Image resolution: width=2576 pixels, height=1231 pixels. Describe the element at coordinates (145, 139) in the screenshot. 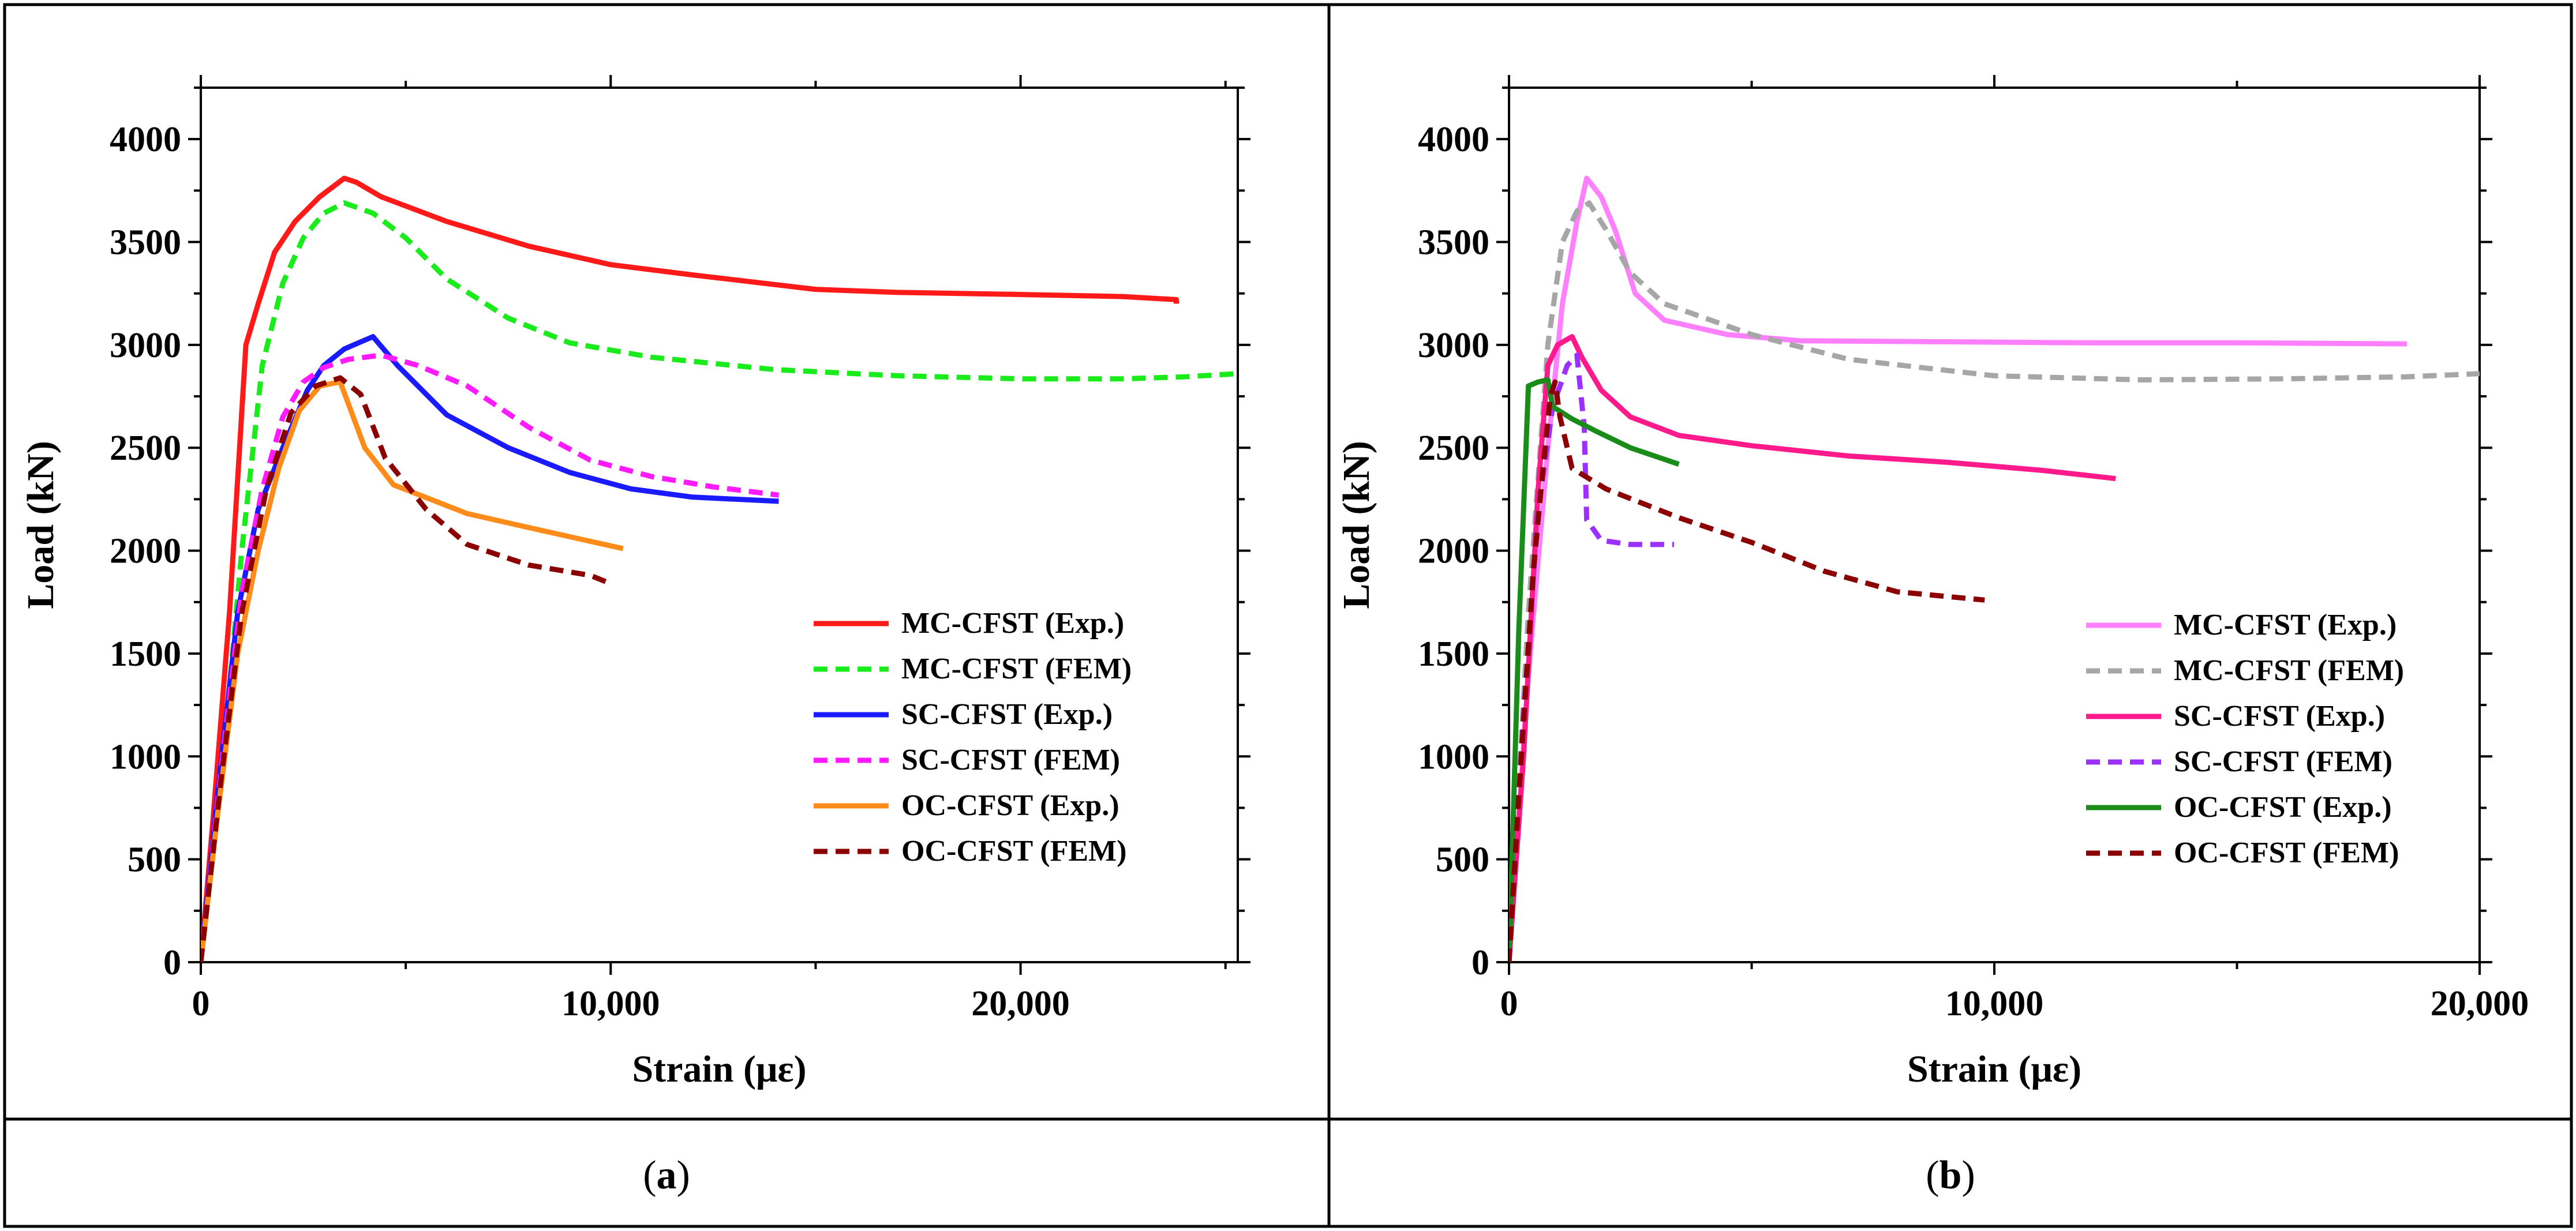

I see `chart-a-ytick-label: 4000` at that location.